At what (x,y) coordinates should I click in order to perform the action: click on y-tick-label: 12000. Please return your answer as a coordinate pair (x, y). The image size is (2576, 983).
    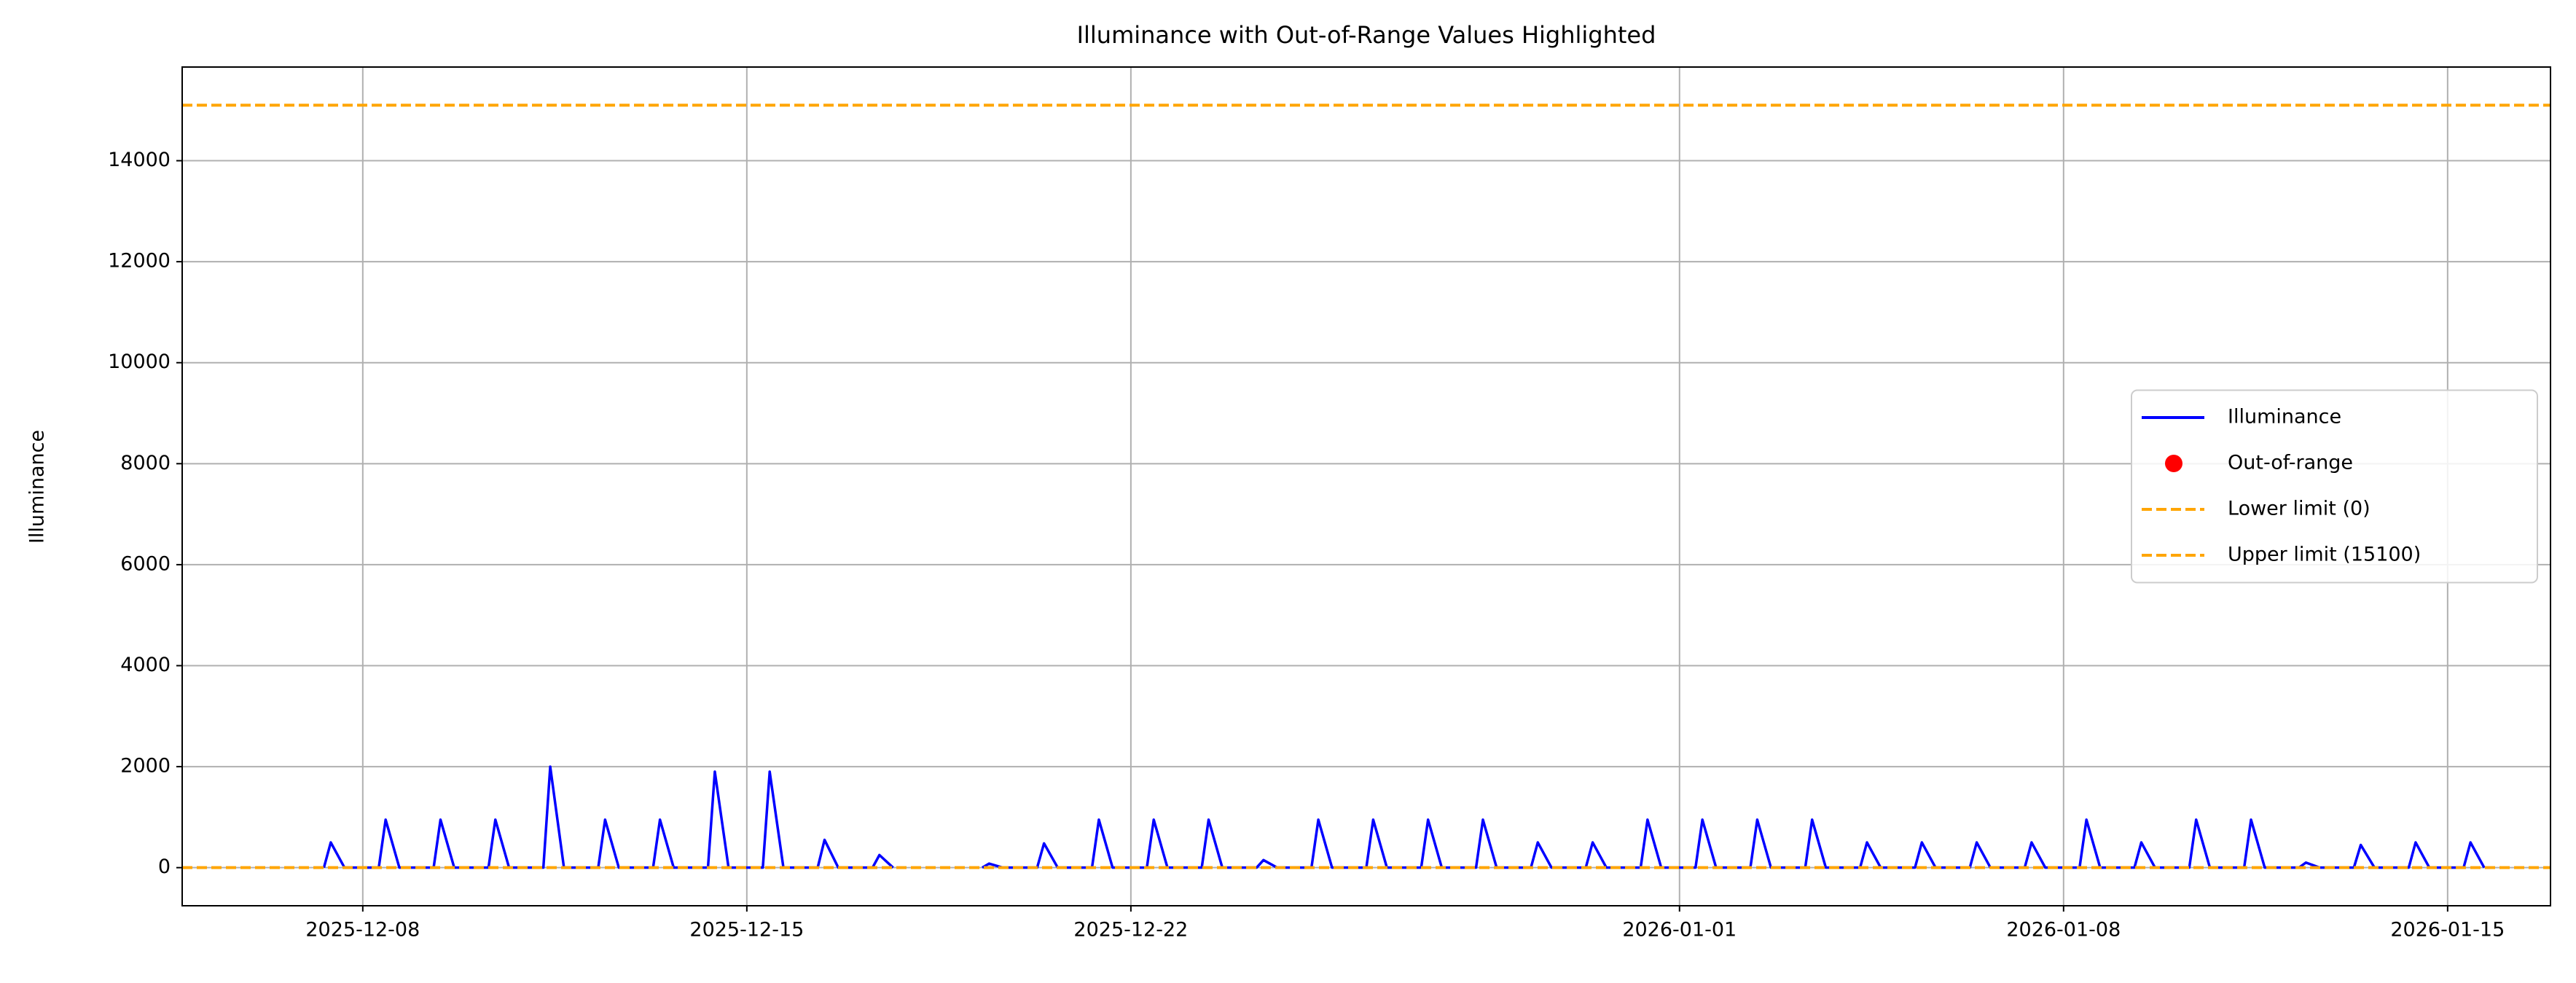
    Looking at the image, I should click on (139, 261).